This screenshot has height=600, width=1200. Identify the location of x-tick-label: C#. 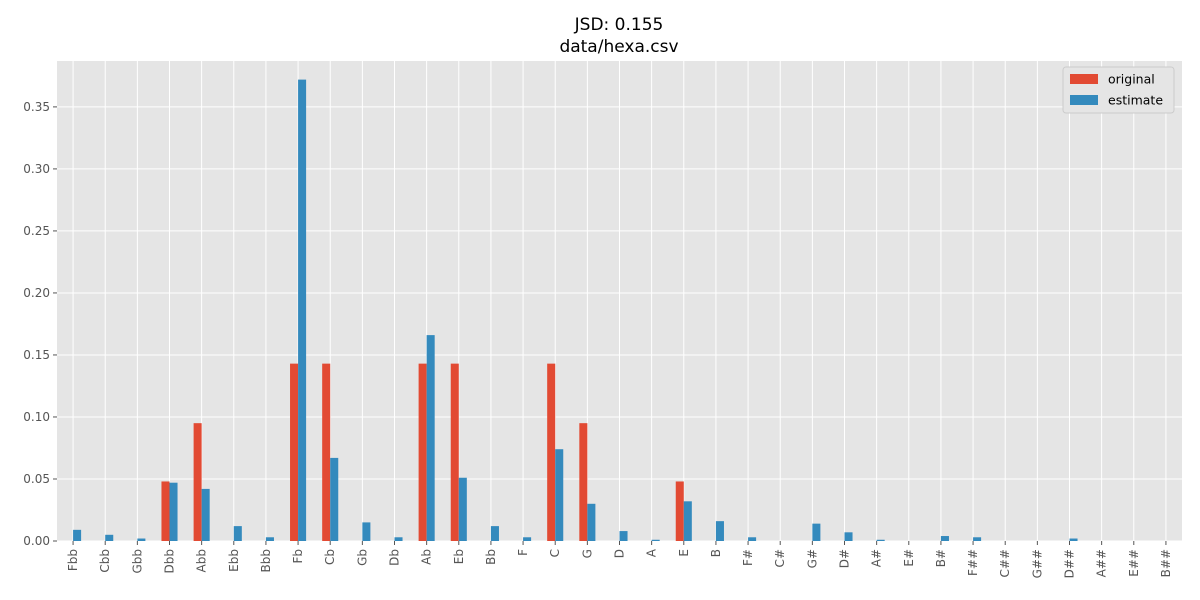
(780, 558).